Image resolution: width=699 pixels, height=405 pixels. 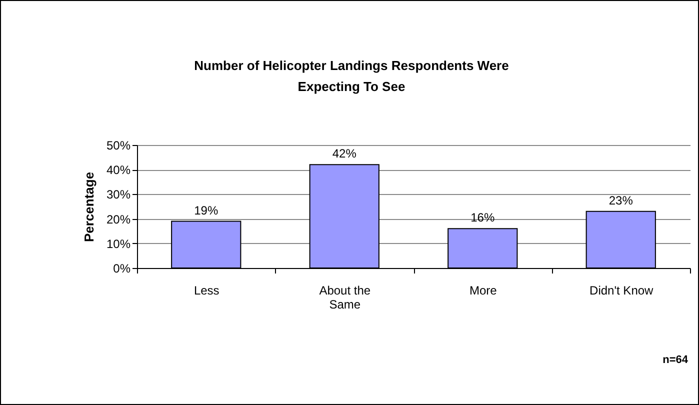 I want to click on y-tick-label: 30%, so click(x=118, y=195).